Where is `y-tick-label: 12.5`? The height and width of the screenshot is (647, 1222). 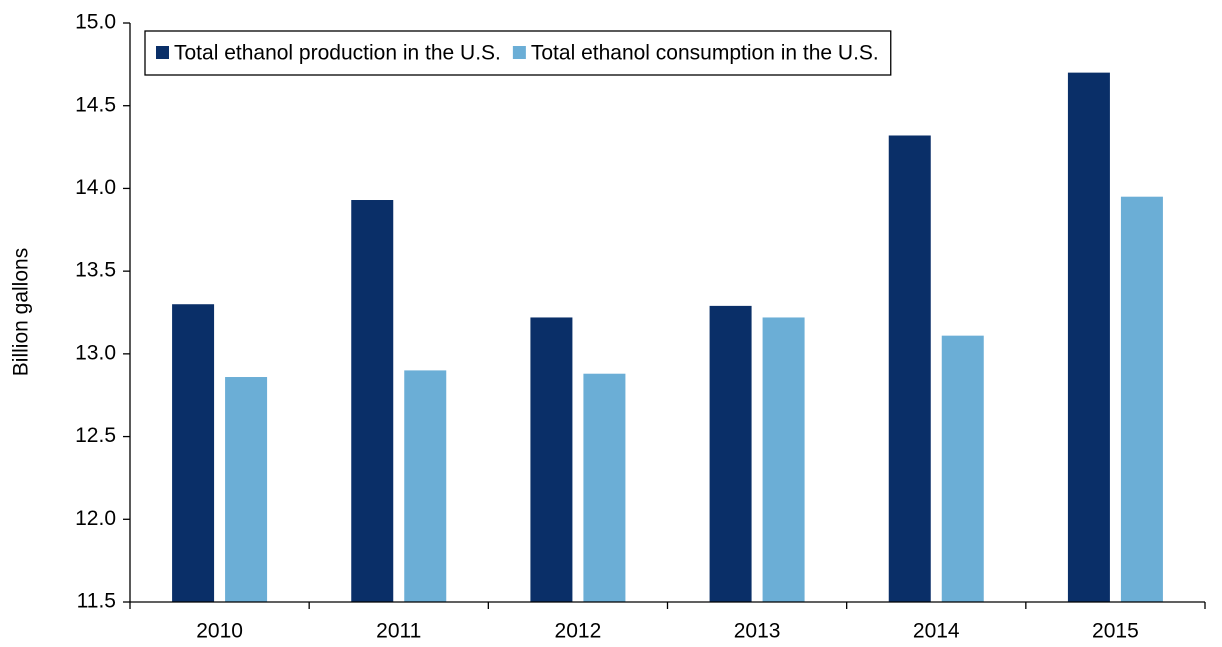 y-tick-label: 12.5 is located at coordinates (95, 435).